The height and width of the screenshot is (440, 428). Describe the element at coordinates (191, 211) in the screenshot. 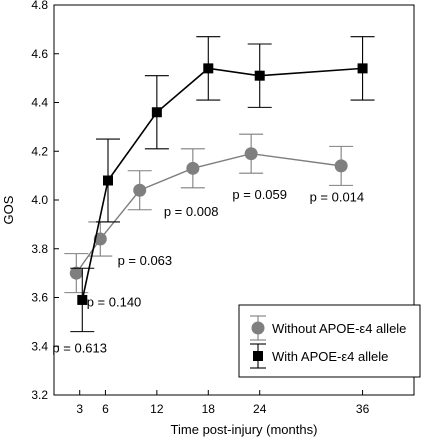

I see `p-value-label: p = 0.008` at that location.